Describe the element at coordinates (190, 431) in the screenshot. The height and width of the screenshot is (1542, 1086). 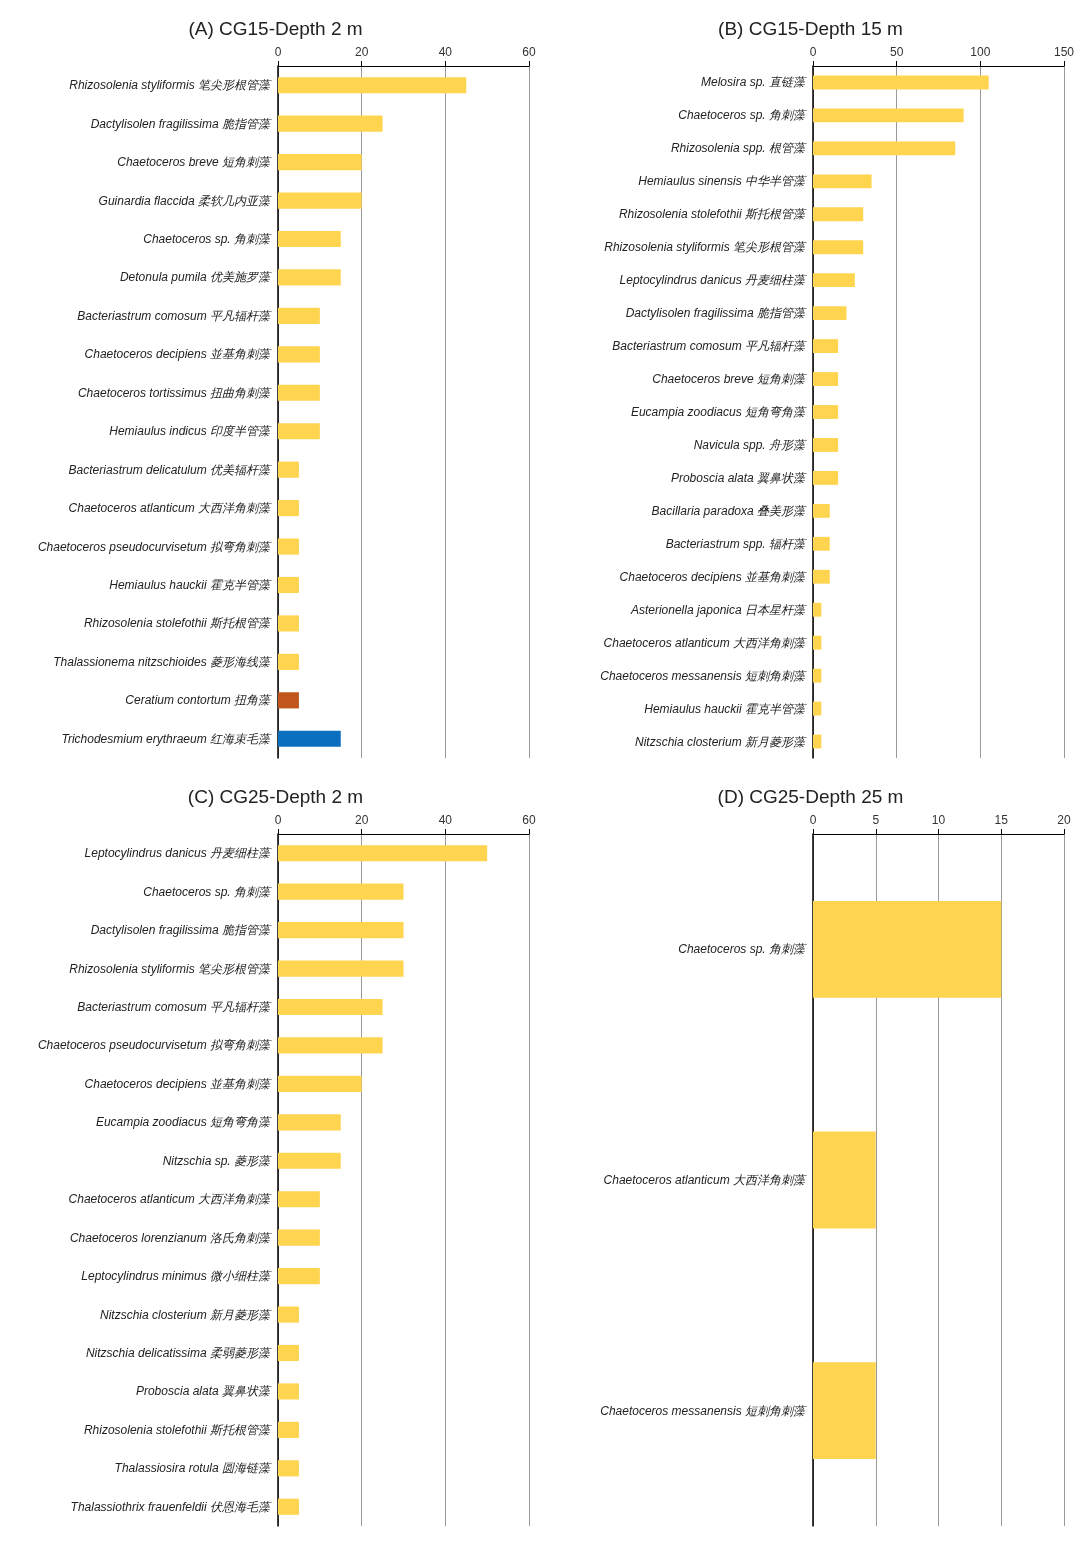
I see `y-tick-label: Hemiaulus indicus 印度半管藻` at that location.